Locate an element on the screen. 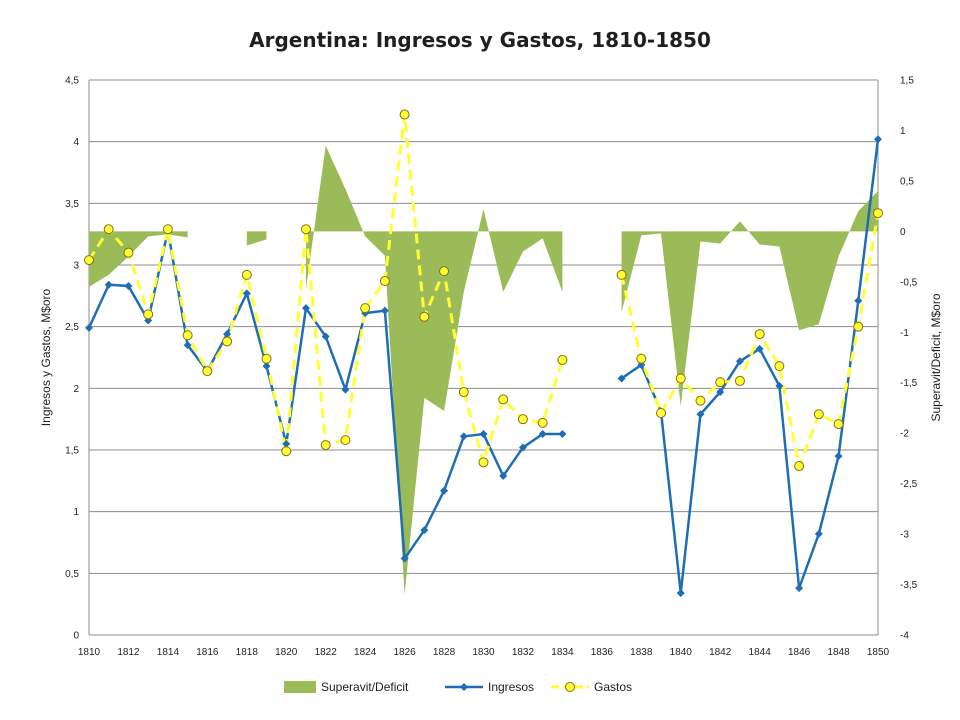  gastos-line is located at coordinates (750, 340).